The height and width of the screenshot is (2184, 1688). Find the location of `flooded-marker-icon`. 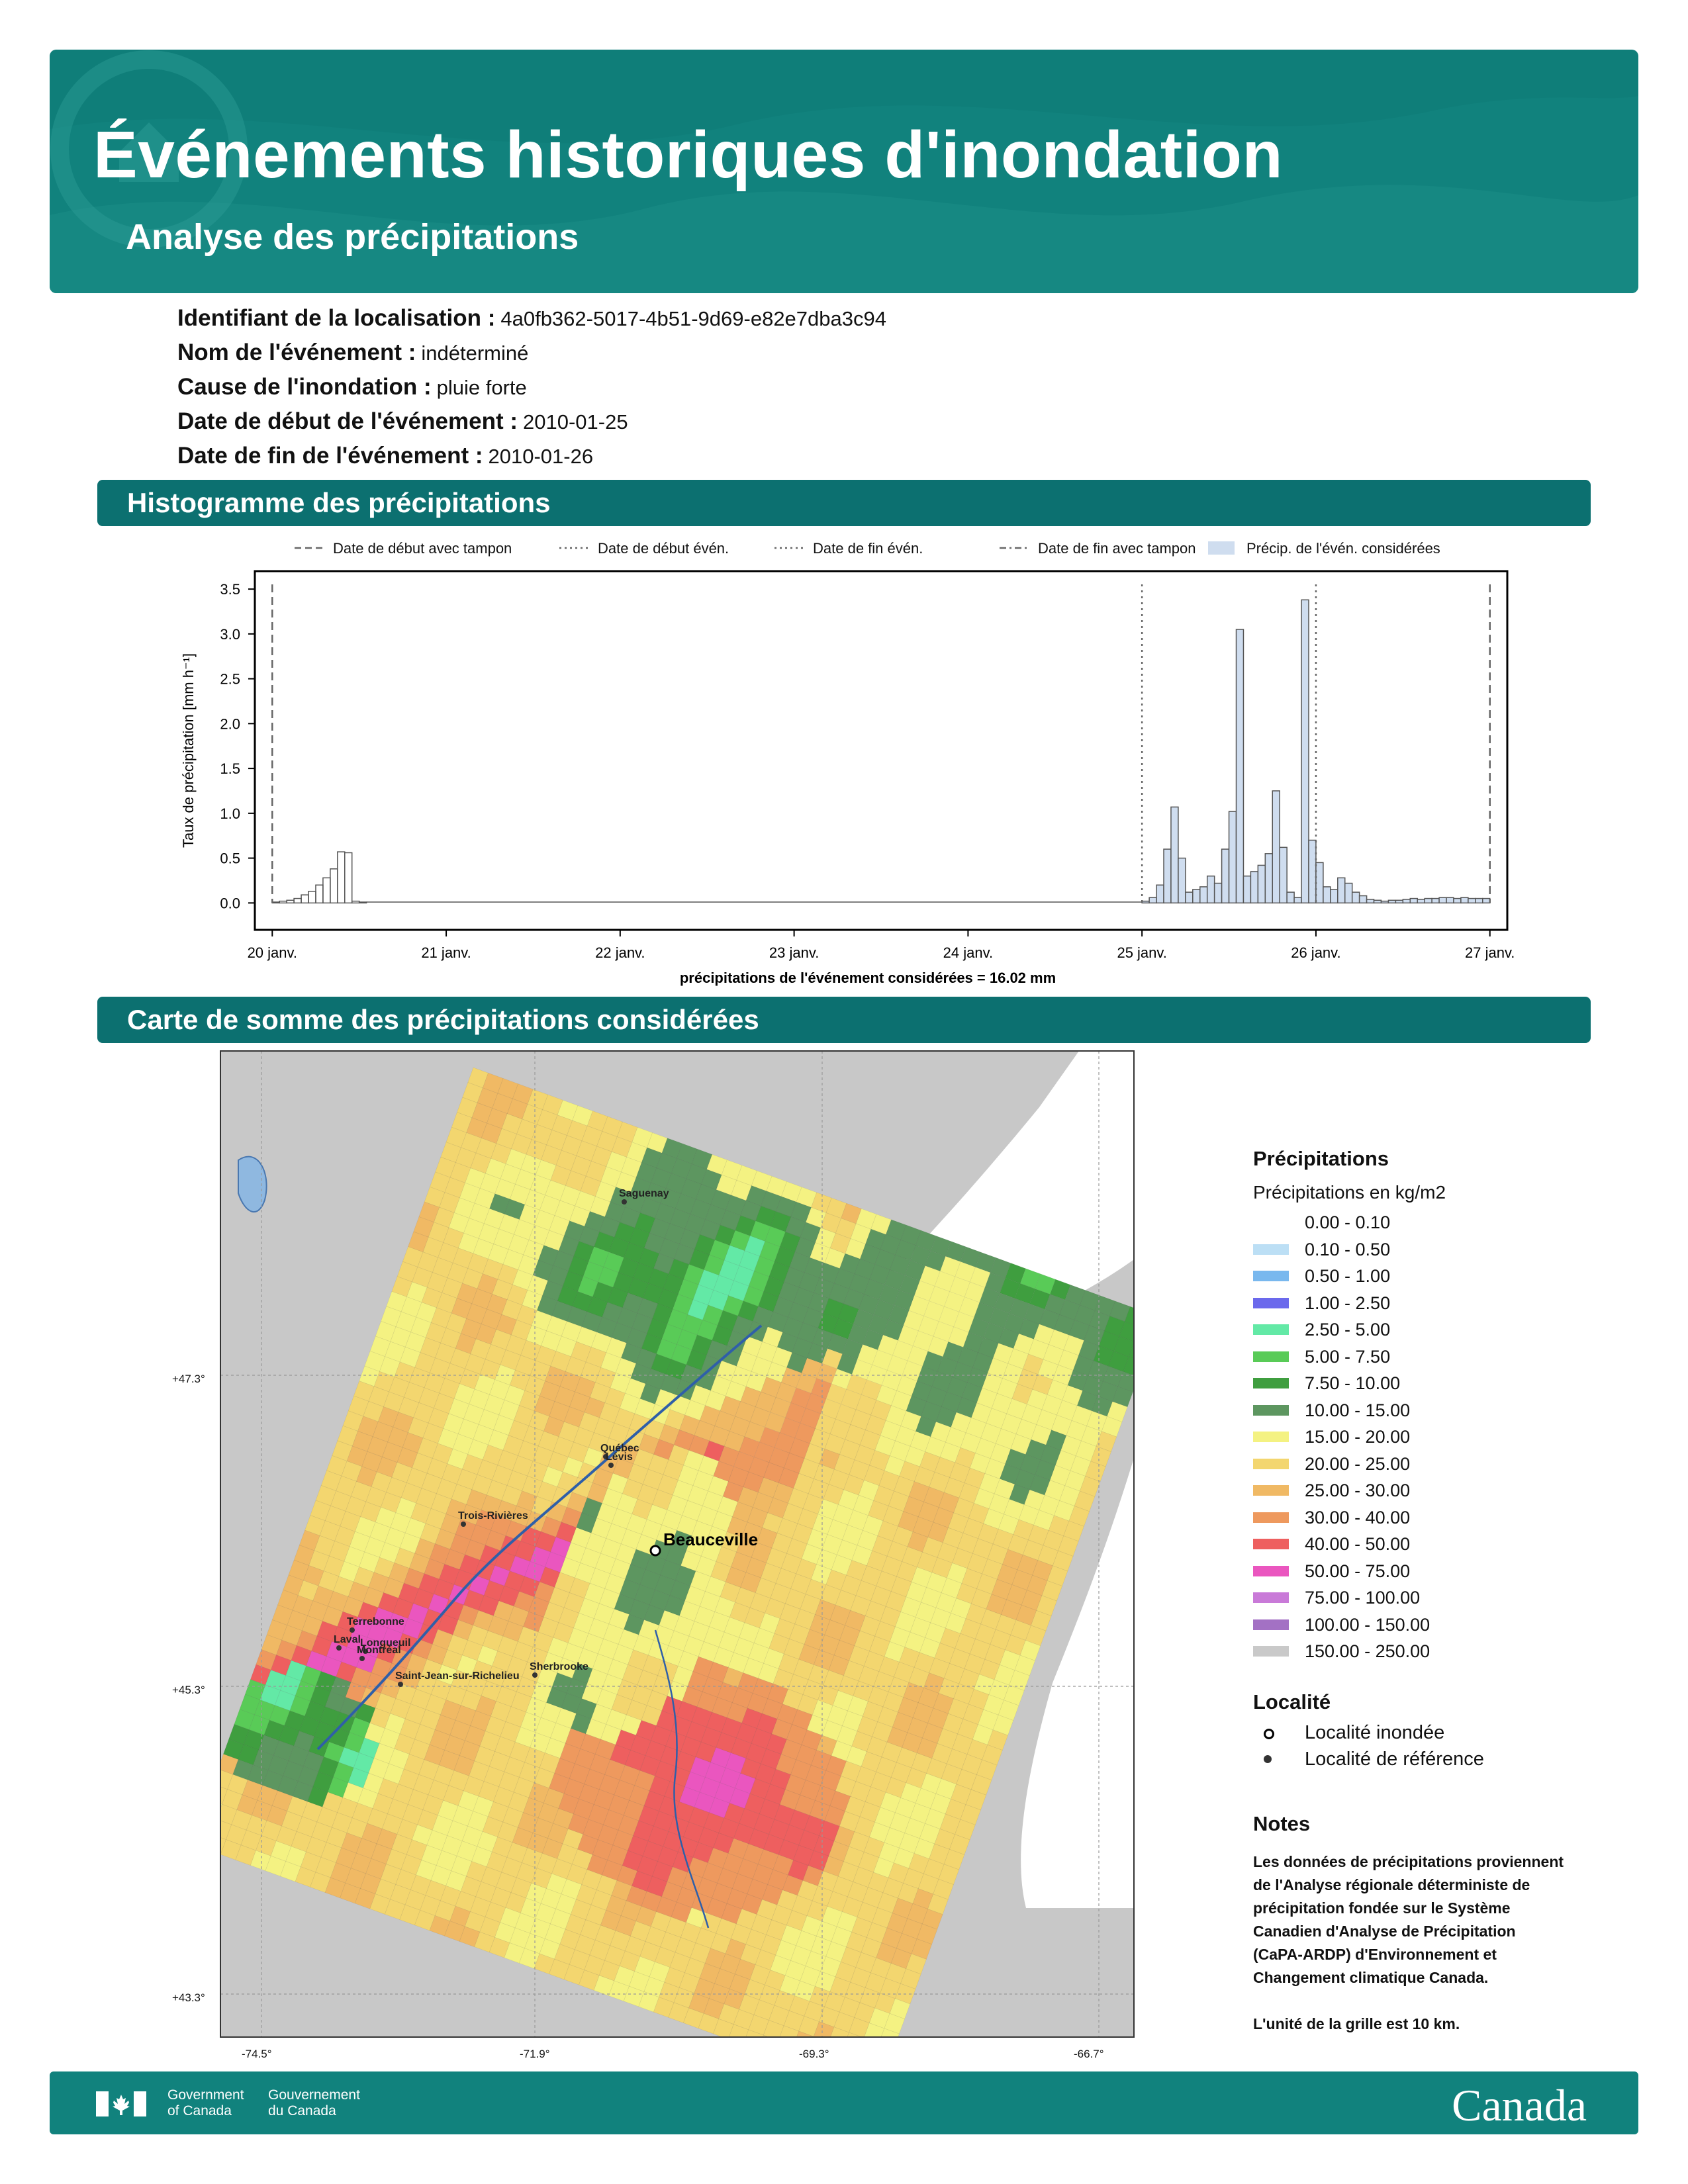

flooded-marker-icon is located at coordinates (1269, 1733).